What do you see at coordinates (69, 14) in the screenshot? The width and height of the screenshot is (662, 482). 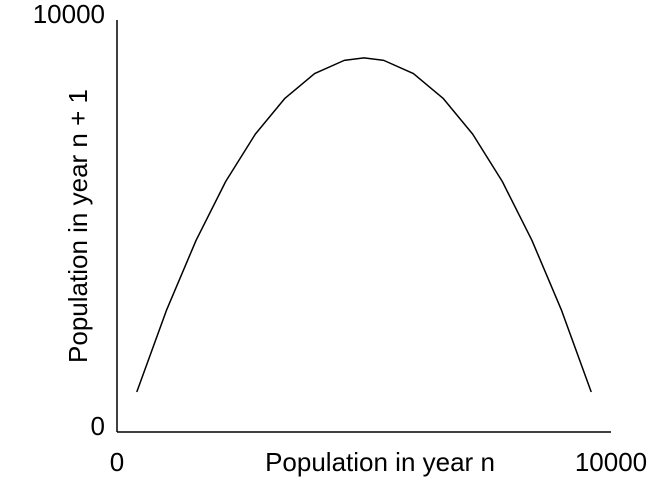 I see `y-tick-label: 10000` at bounding box center [69, 14].